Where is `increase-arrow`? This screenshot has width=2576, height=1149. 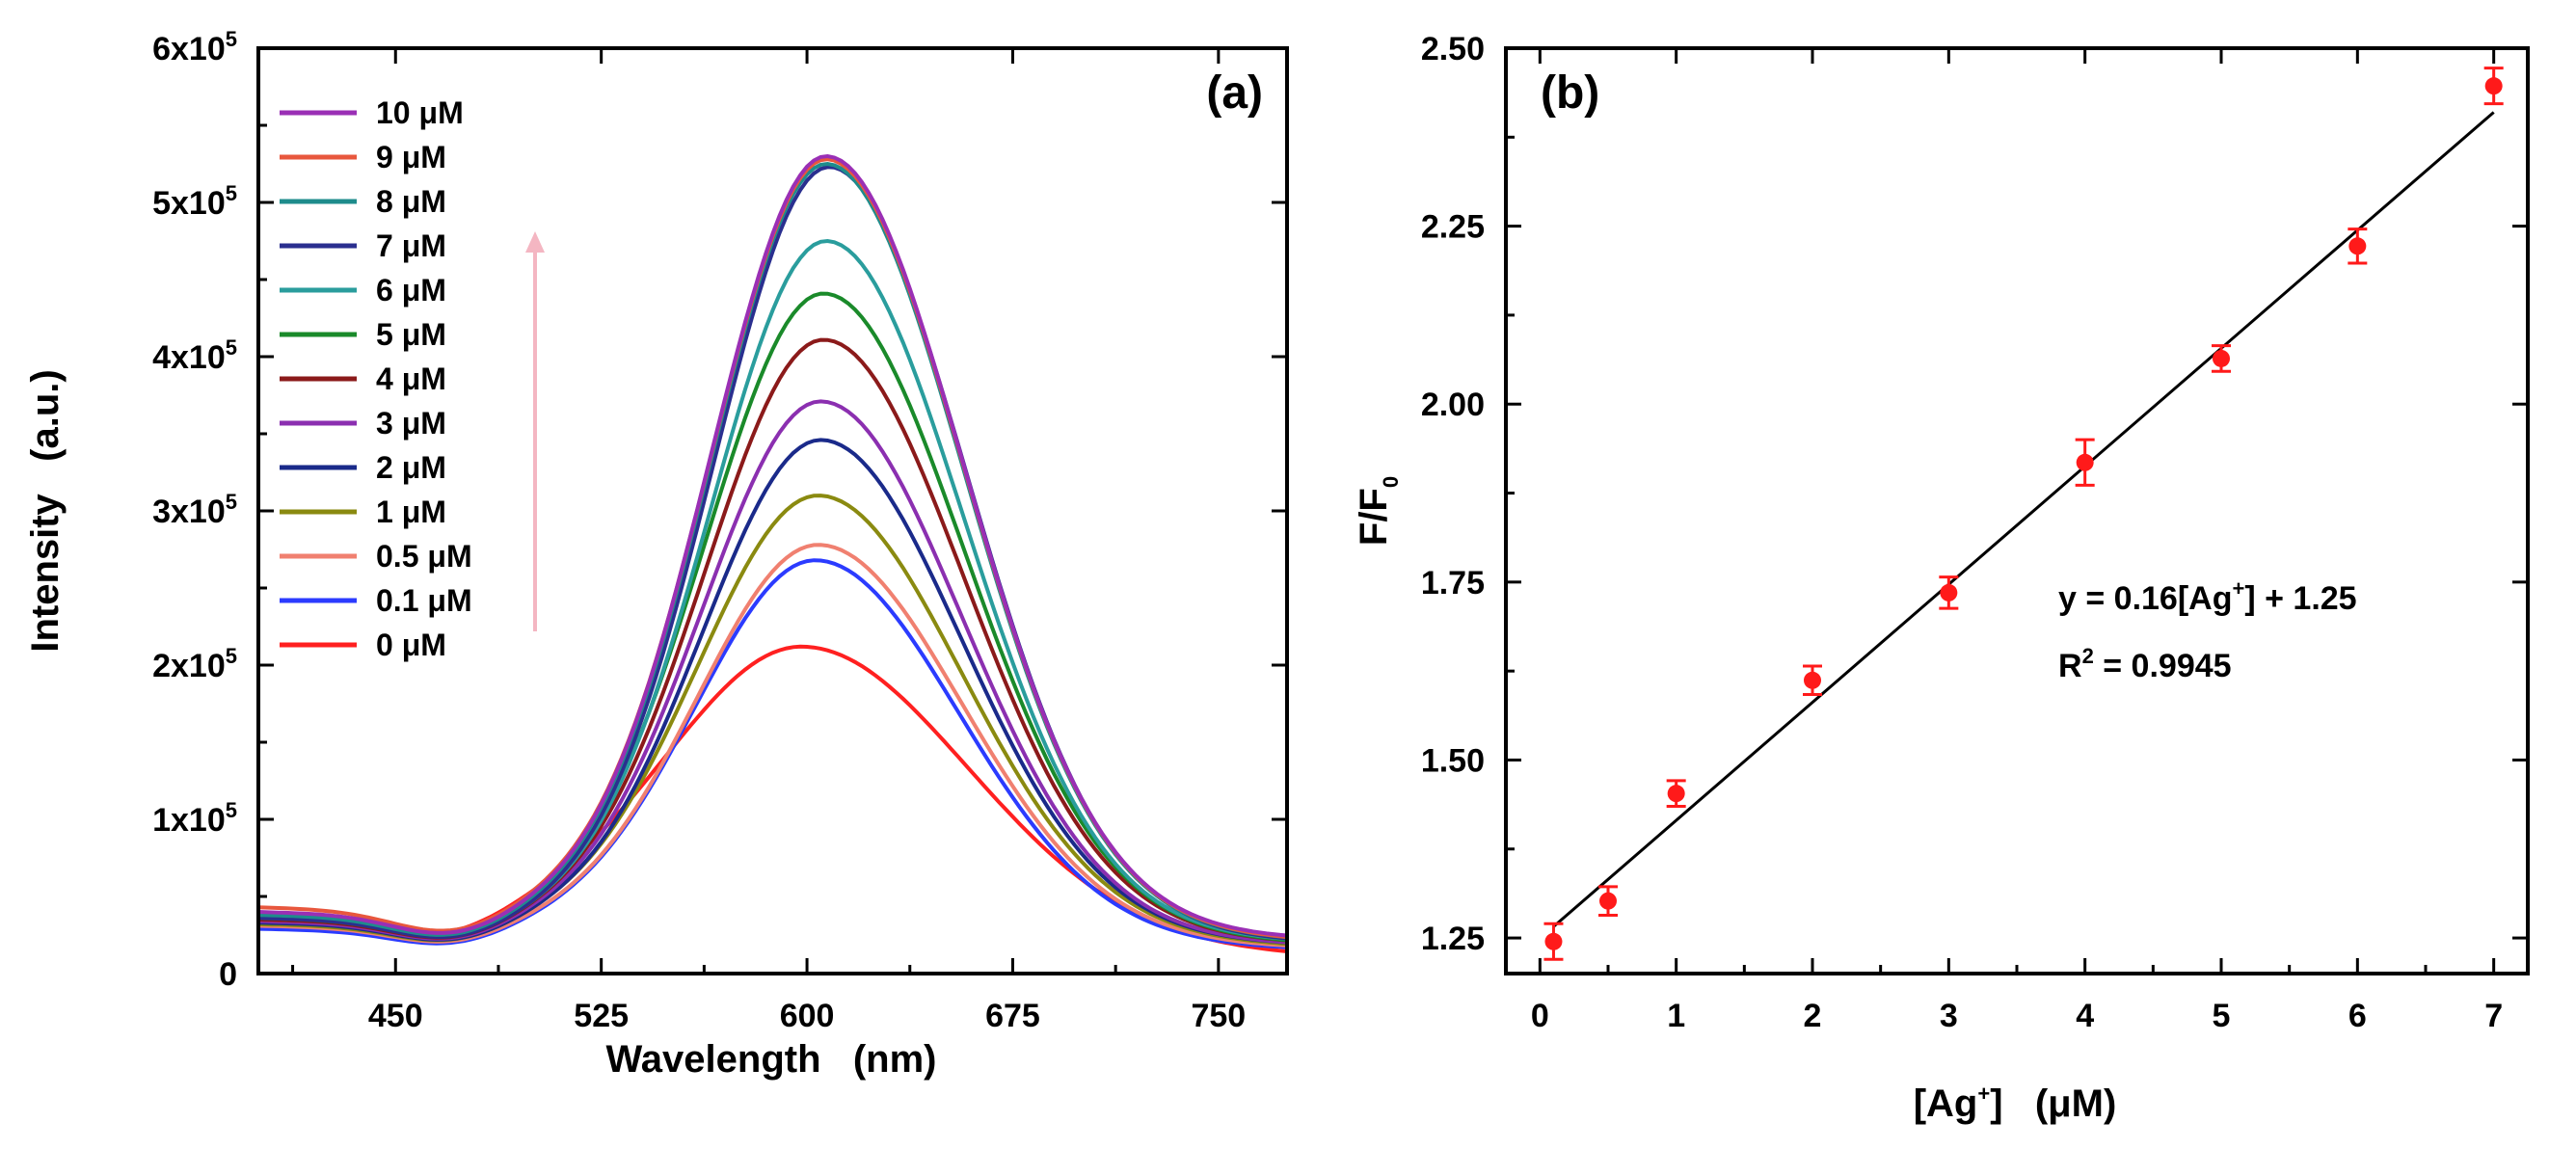
increase-arrow is located at coordinates (535, 431).